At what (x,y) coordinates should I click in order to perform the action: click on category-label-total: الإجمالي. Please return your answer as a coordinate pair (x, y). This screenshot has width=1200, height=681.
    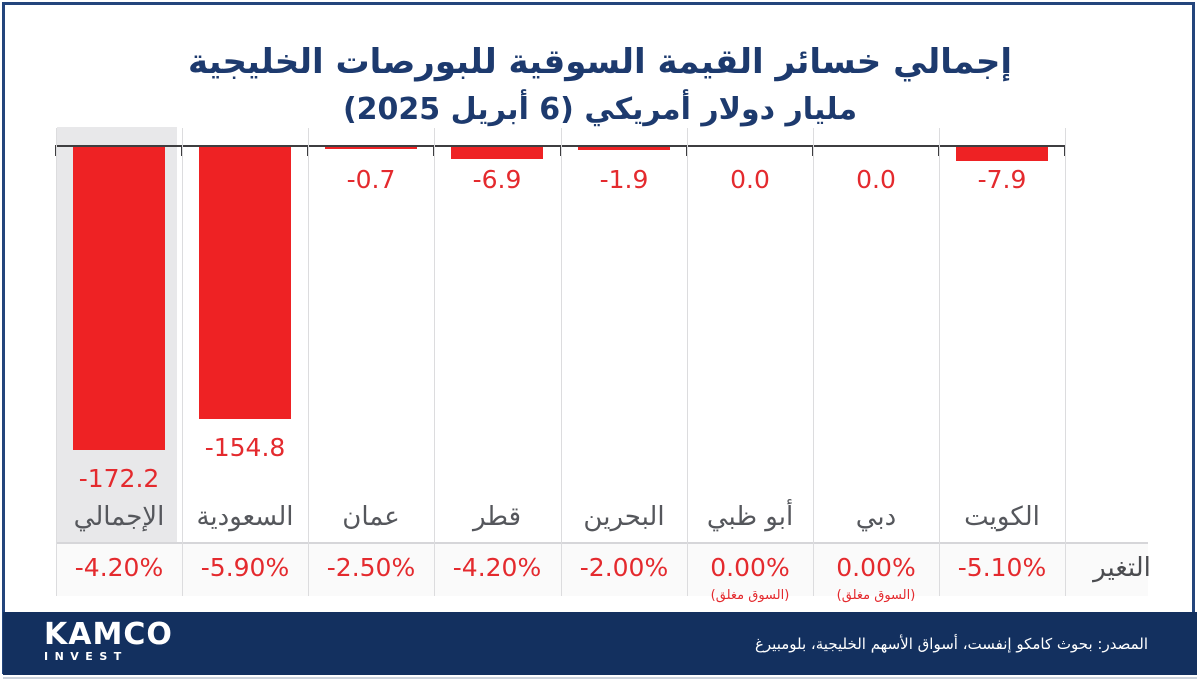
    Looking at the image, I should click on (119, 517).